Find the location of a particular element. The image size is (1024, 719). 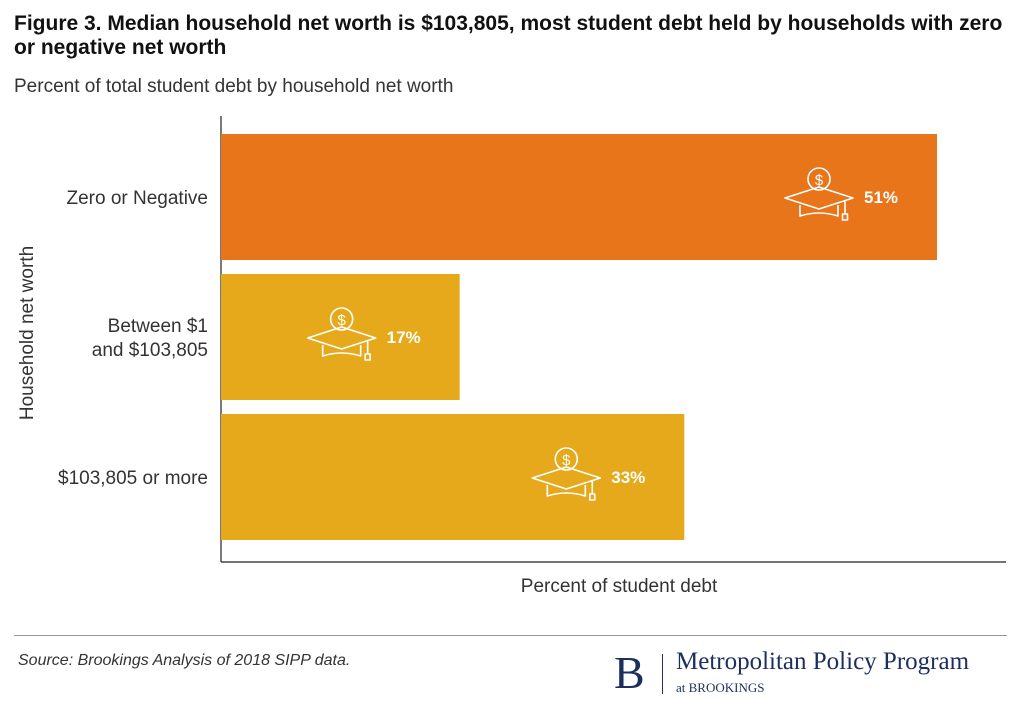

logo-program-name: Metropolitan Policy Program is located at coordinates (823, 661).